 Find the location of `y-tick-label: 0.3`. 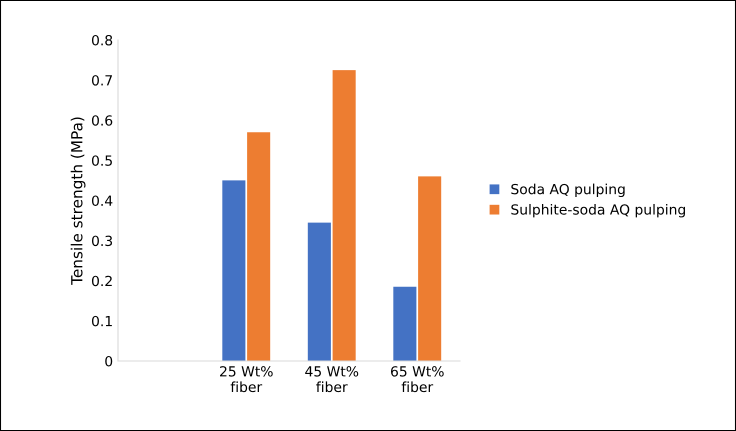

y-tick-label: 0.3 is located at coordinates (102, 241).